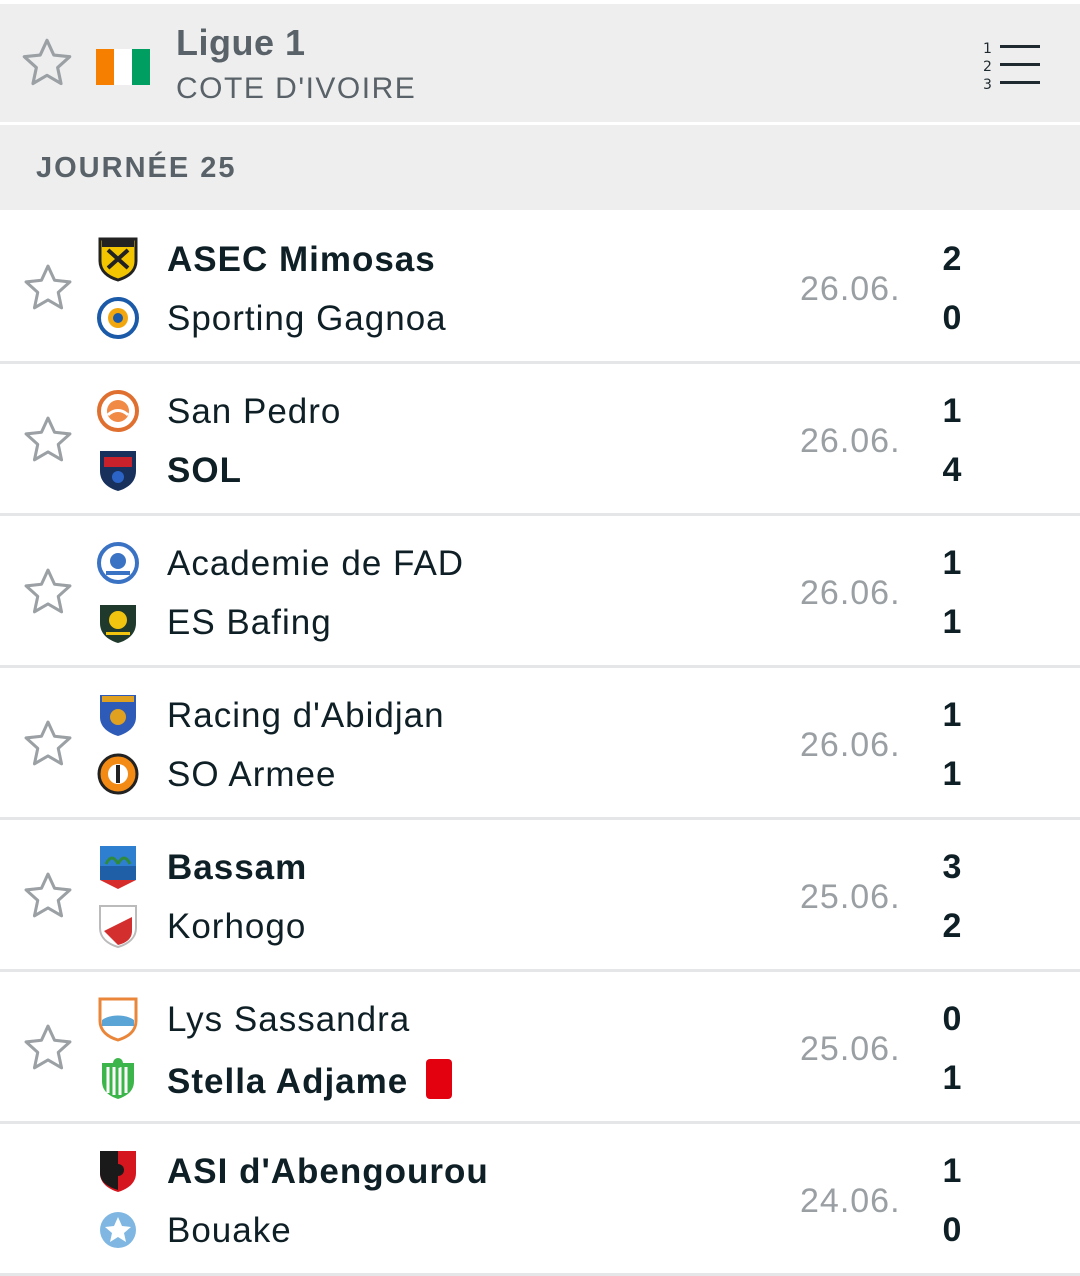 This screenshot has width=1080, height=1276. What do you see at coordinates (540, 592) in the screenshot?
I see `match-row: Academie de FAD ES Bafing 26.06. 1 1` at bounding box center [540, 592].